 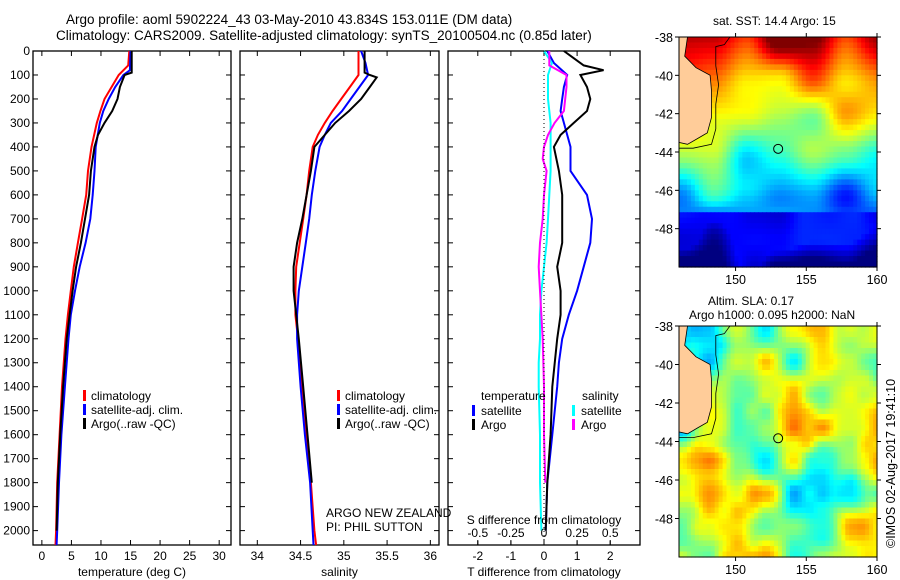 What do you see at coordinates (573, 424) in the screenshot?
I see `legend-swatch` at bounding box center [573, 424].